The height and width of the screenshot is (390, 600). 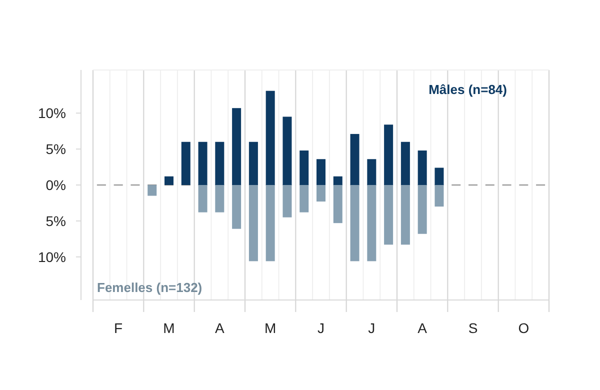 I want to click on y-tick-label: 0%, so click(x=56, y=184).